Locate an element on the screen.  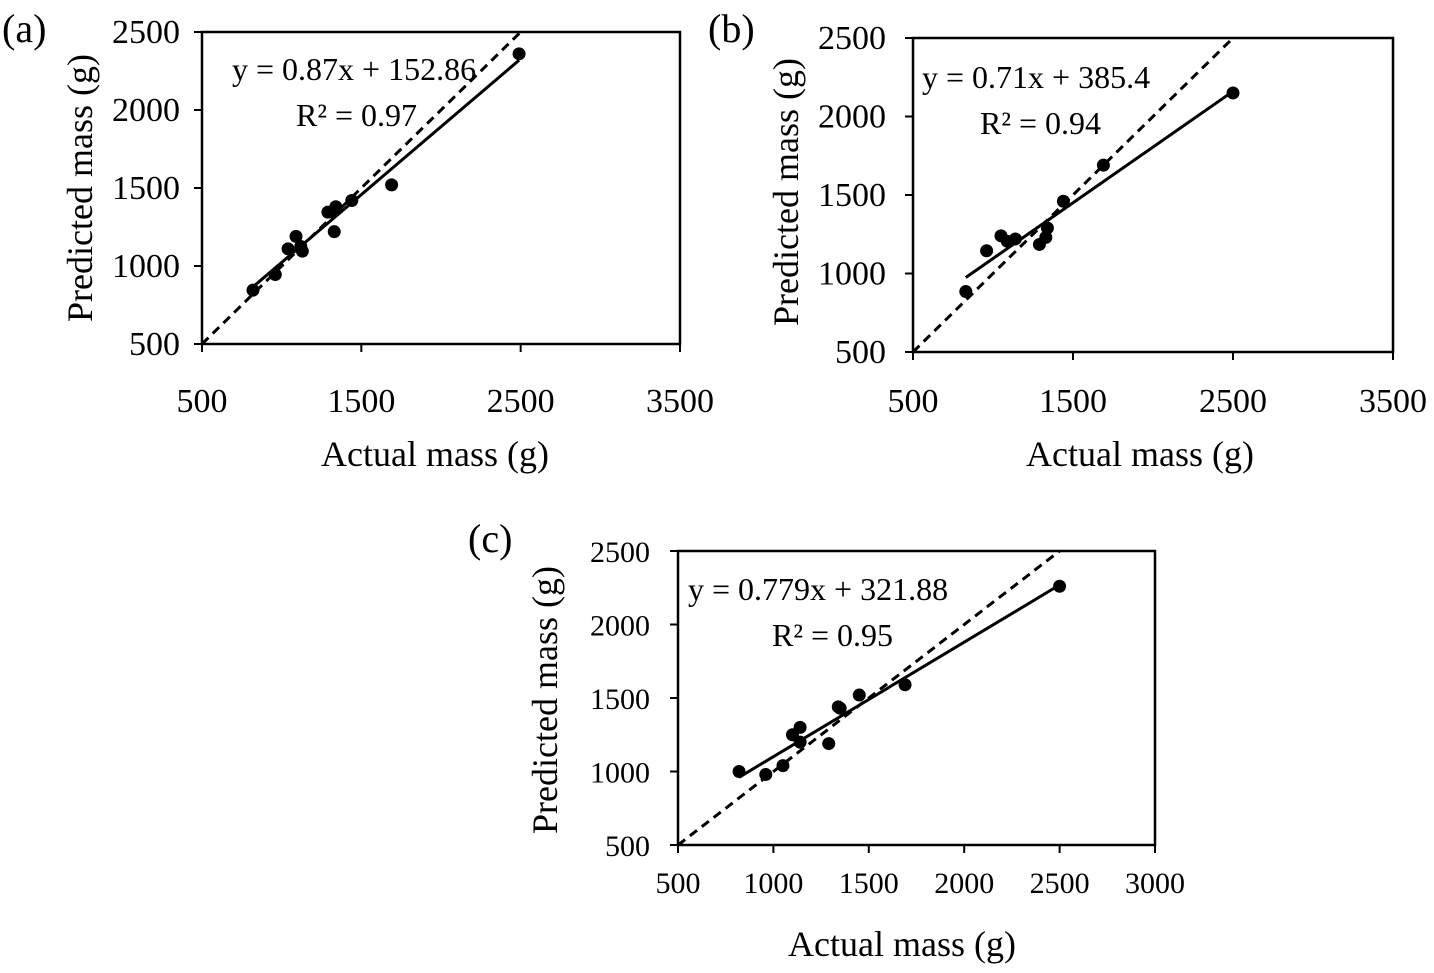
panel-label: (c) is located at coordinates (490, 538).